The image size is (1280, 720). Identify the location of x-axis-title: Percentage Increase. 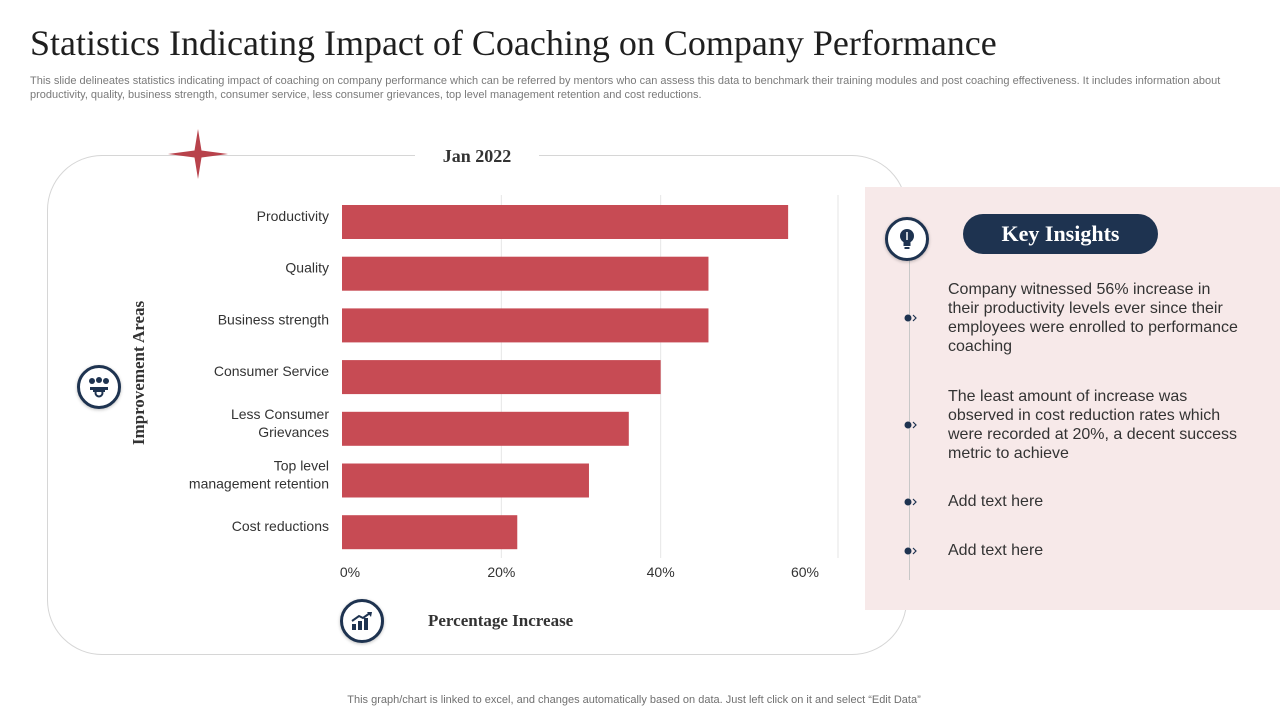
(501, 620).